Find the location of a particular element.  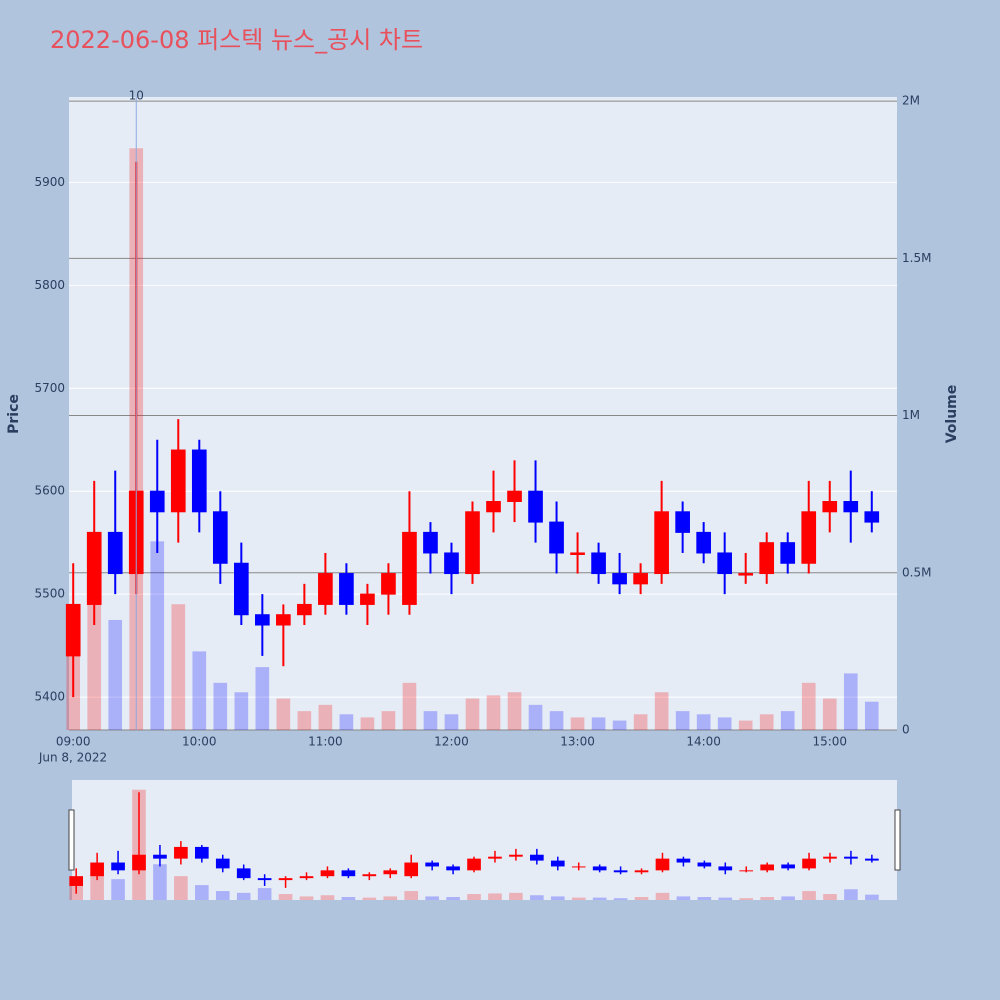

range-handle-right is located at coordinates (897, 840).